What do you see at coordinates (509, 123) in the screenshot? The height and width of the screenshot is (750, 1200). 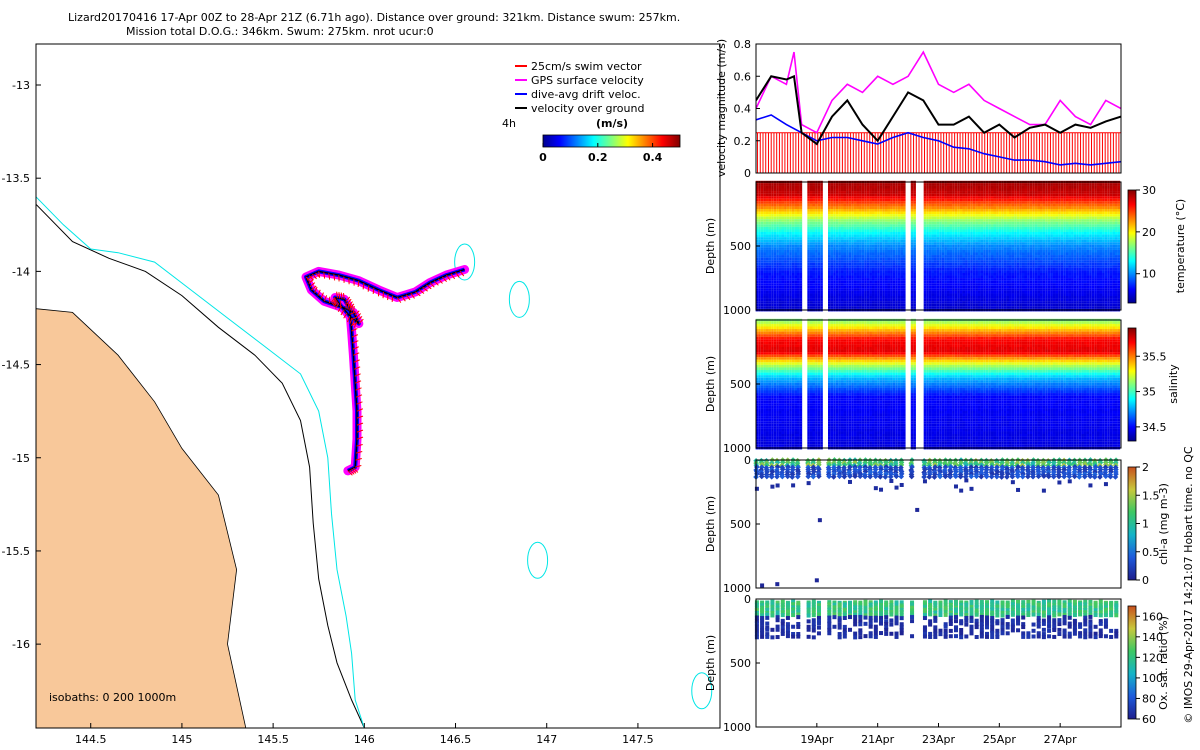 I see `scale-label: 4h` at bounding box center [509, 123].